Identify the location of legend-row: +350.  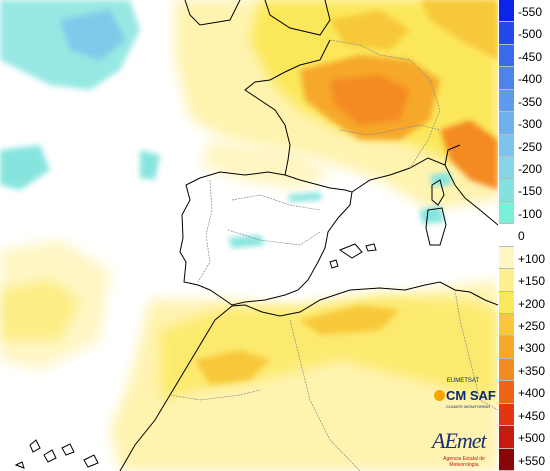
(524, 370).